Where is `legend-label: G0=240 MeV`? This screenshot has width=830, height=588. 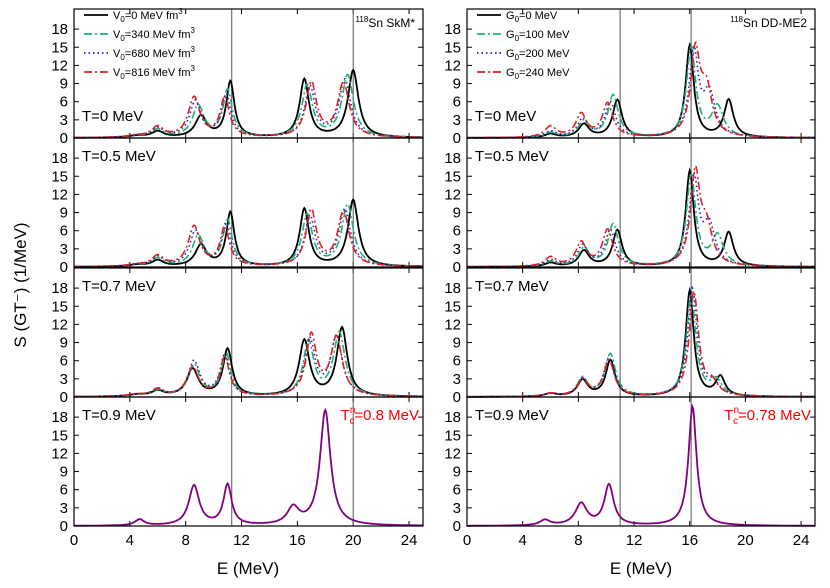
legend-label: G0=240 MeV is located at coordinates (538, 74).